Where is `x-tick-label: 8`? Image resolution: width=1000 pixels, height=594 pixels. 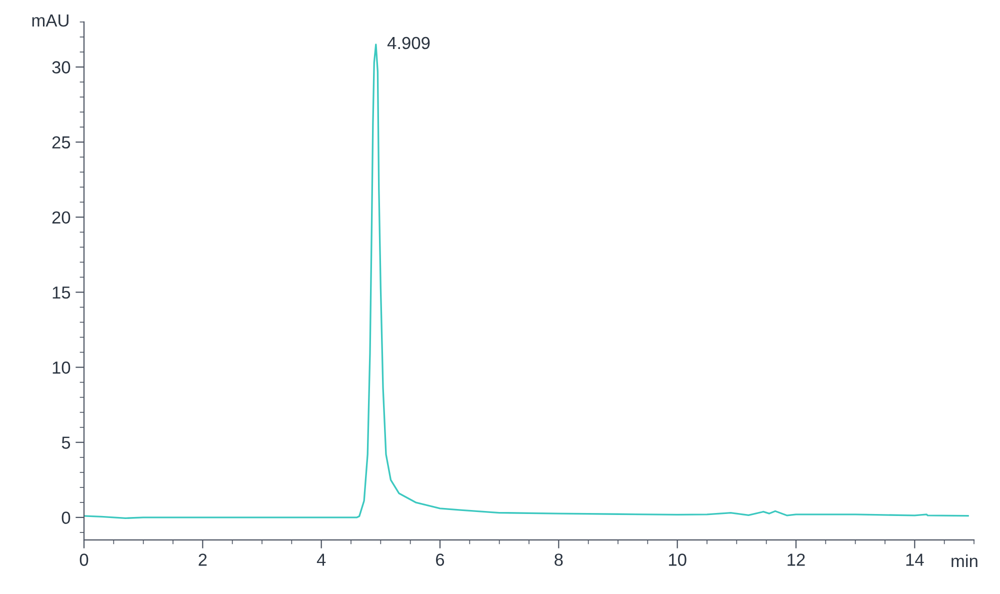
x-tick-label: 8 is located at coordinates (558, 560).